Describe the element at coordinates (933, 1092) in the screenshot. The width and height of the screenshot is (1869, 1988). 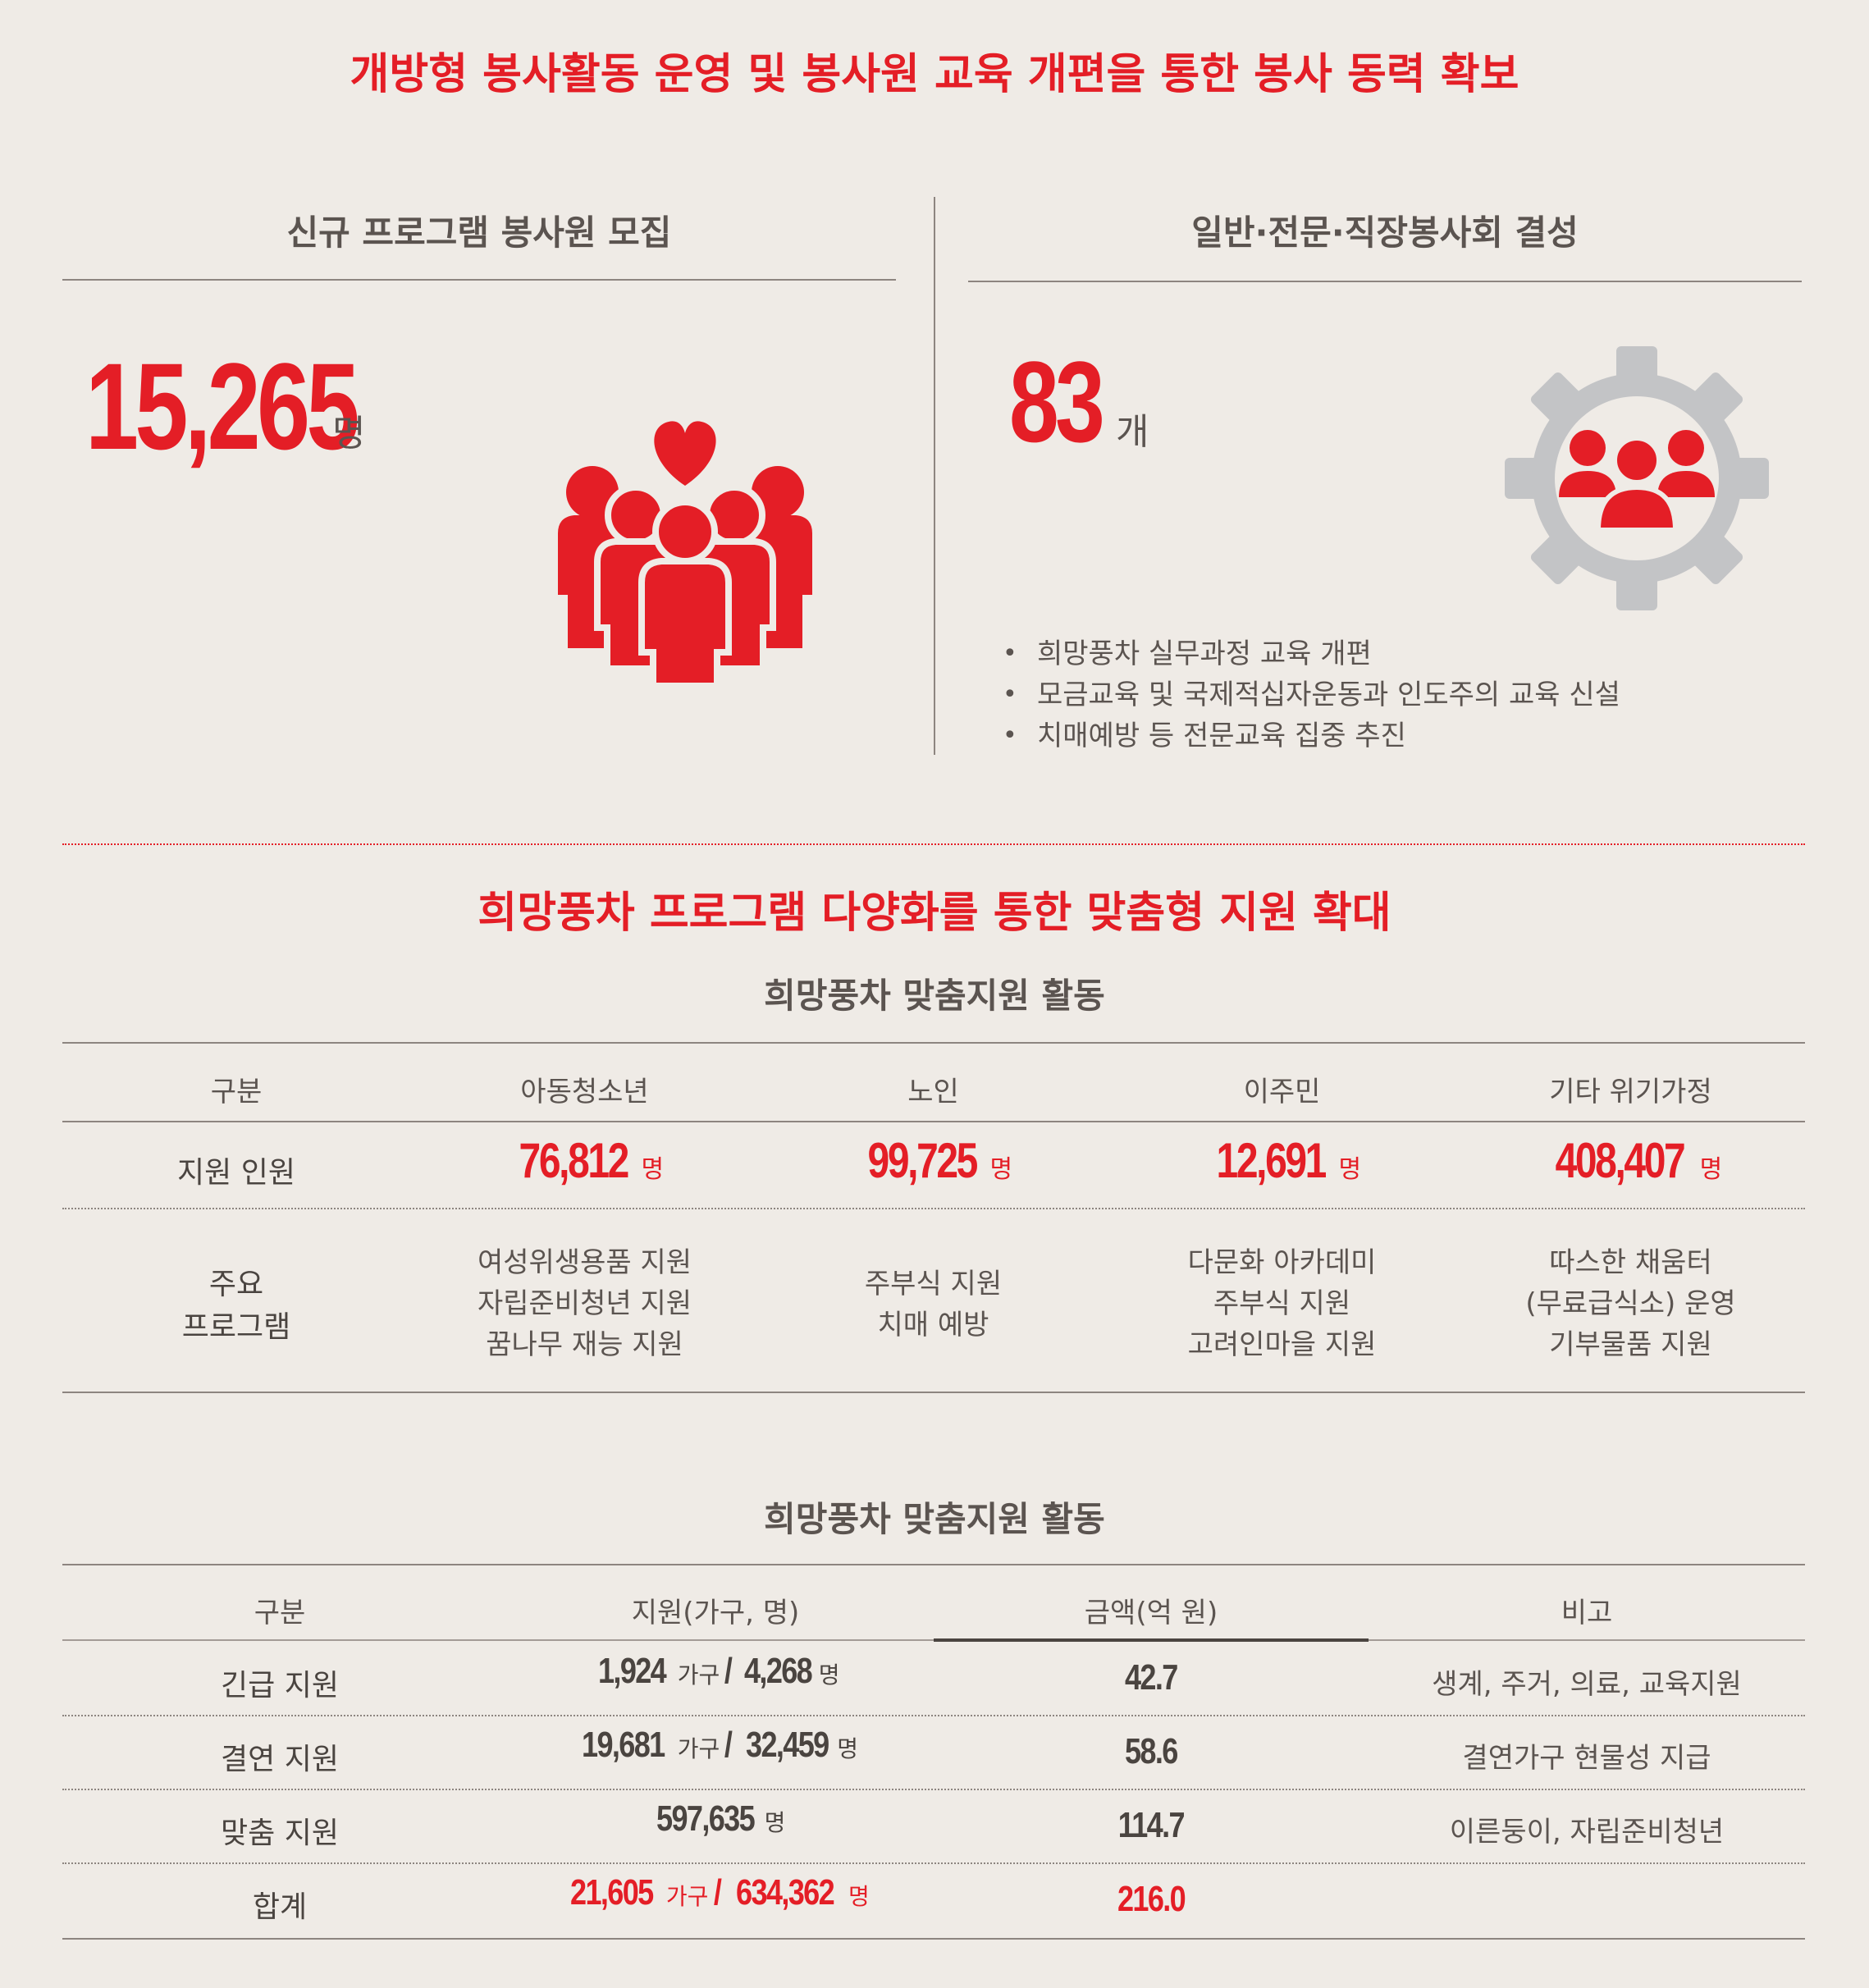
I see `table1-header: 노인` at that location.